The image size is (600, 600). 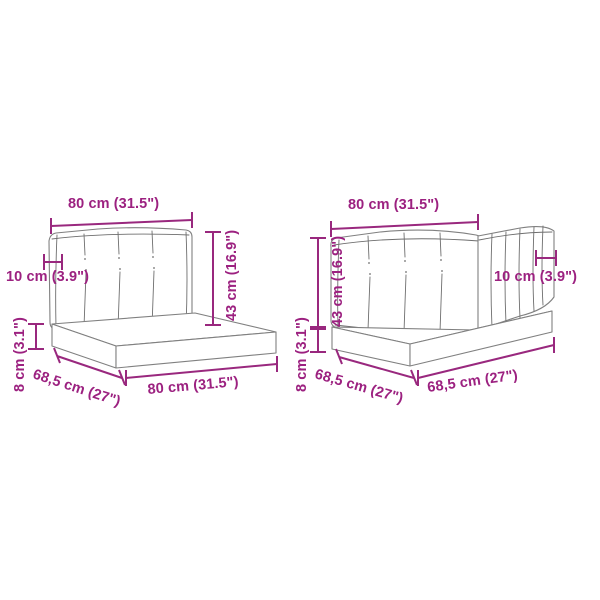 I want to click on dimension-seat-width, so click(x=201, y=371).